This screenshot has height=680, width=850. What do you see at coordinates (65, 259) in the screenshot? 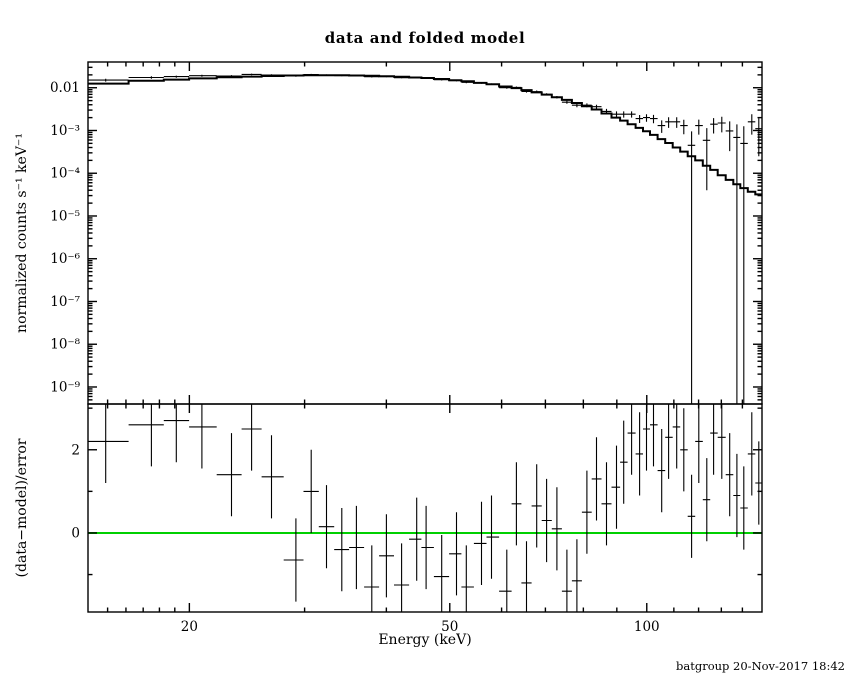
I see `y-tick-label-top: 10⁻⁶` at bounding box center [65, 259].